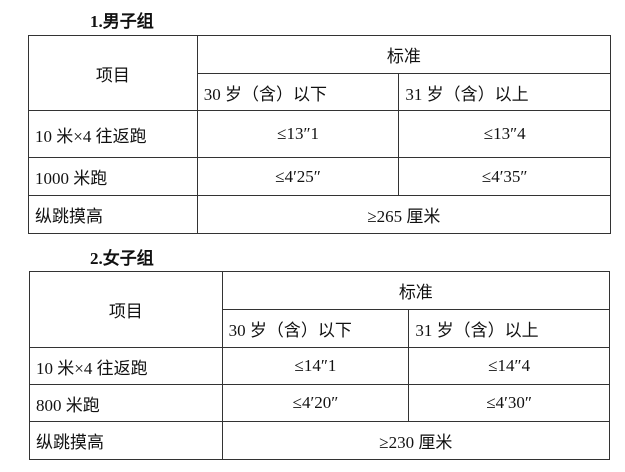  Describe the element at coordinates (113, 176) in the screenshot. I see `item-name: 1000 米跑` at that location.